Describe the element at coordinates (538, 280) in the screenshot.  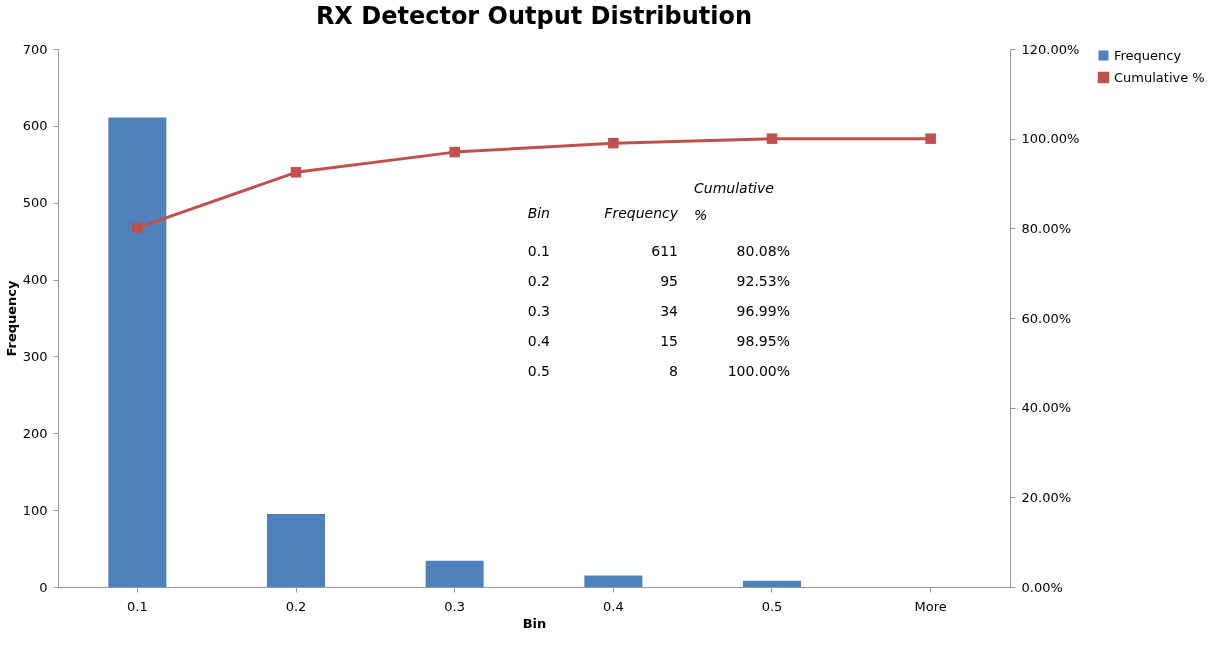
I see `annotation: 0.2` at that location.